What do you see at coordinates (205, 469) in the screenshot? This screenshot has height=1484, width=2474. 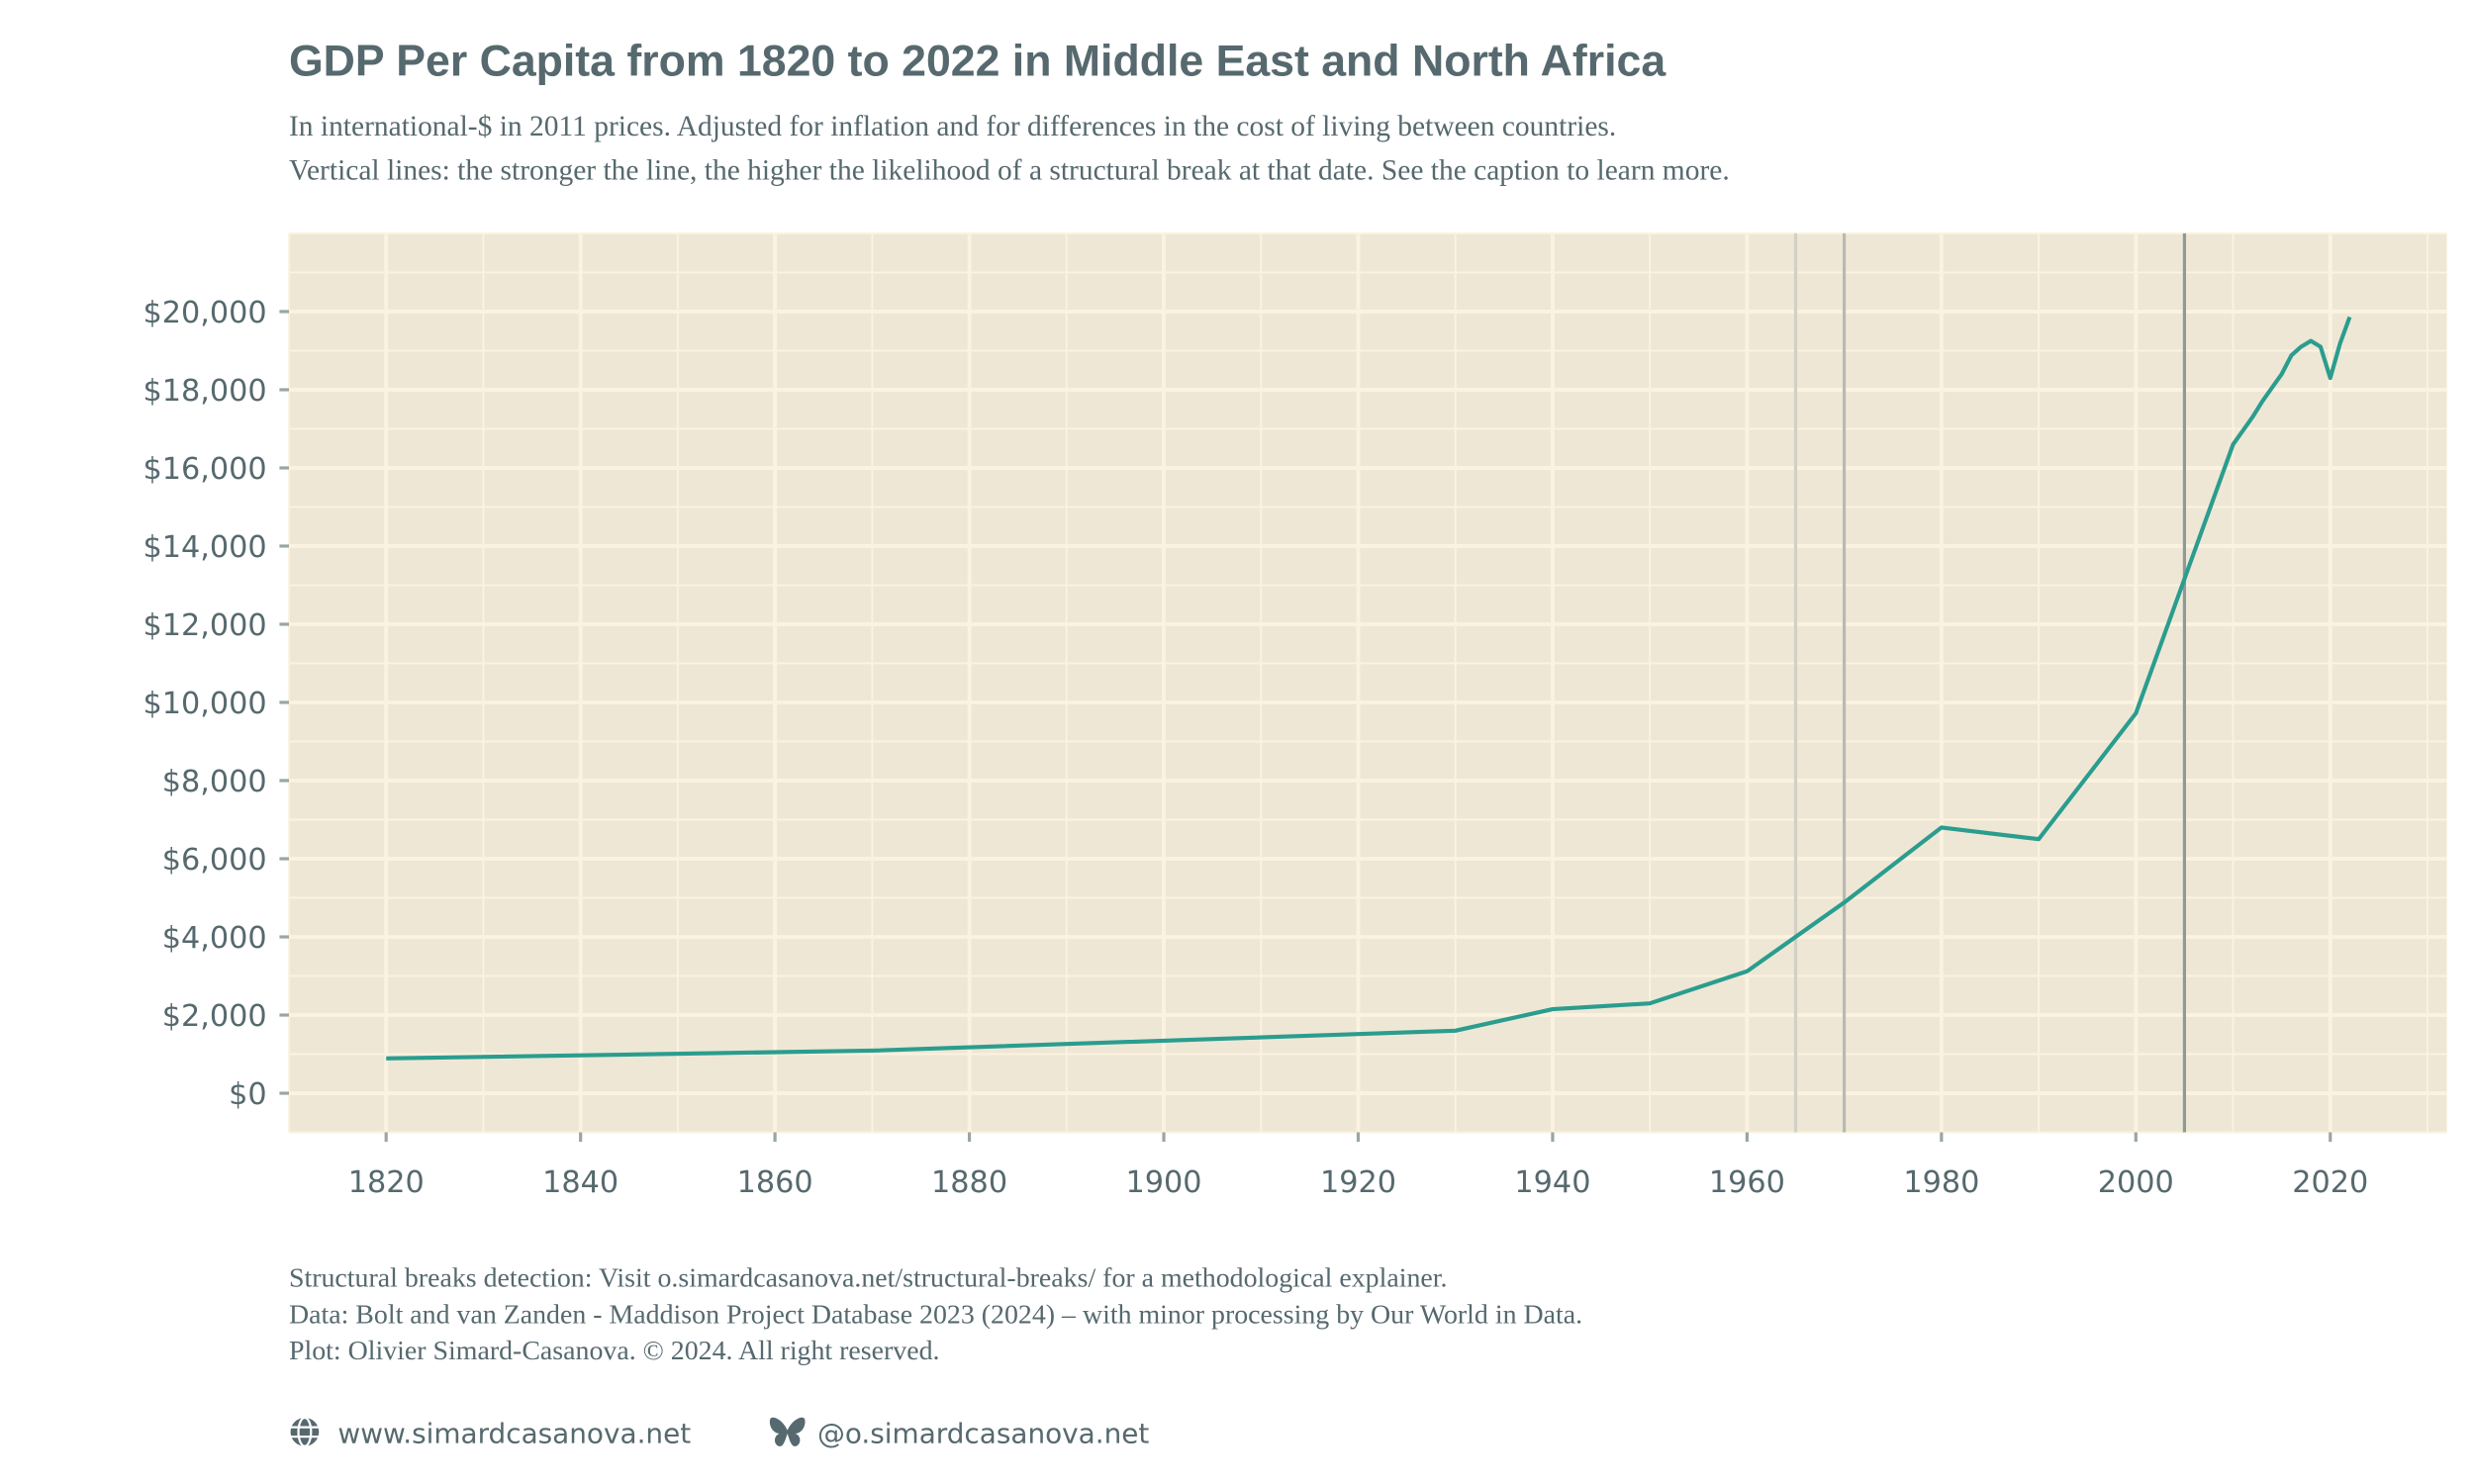 I see `y-tick-label: $16,000` at bounding box center [205, 469].